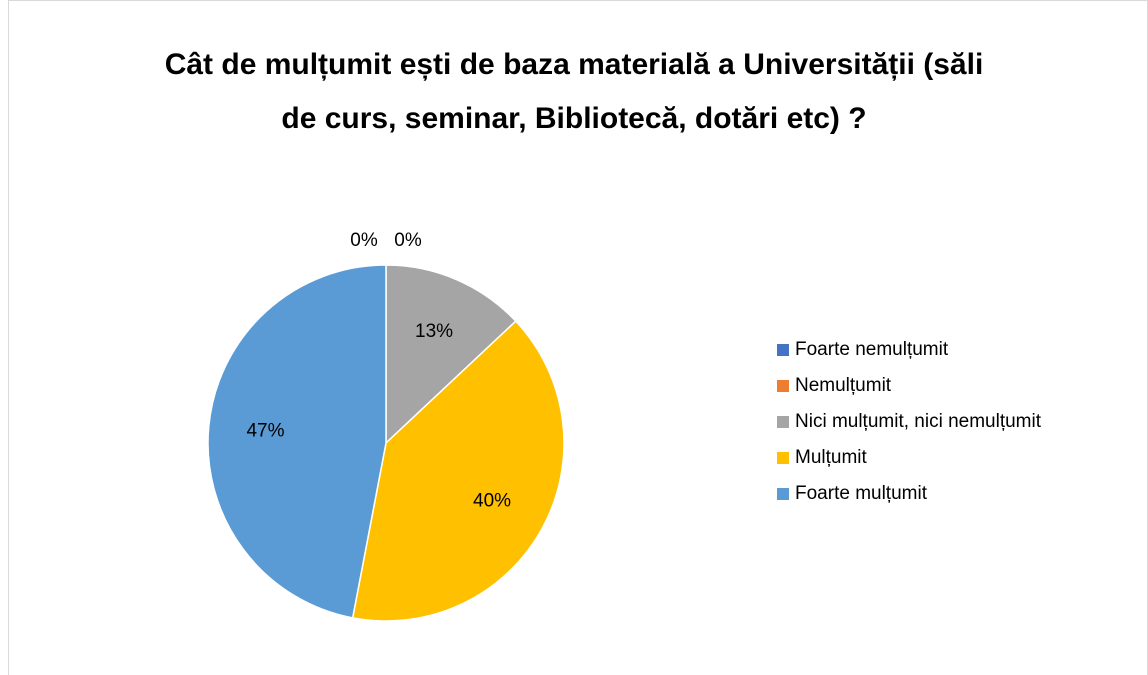 The height and width of the screenshot is (675, 1148). I want to click on legend-label: Foarte mulțumit, so click(861, 493).